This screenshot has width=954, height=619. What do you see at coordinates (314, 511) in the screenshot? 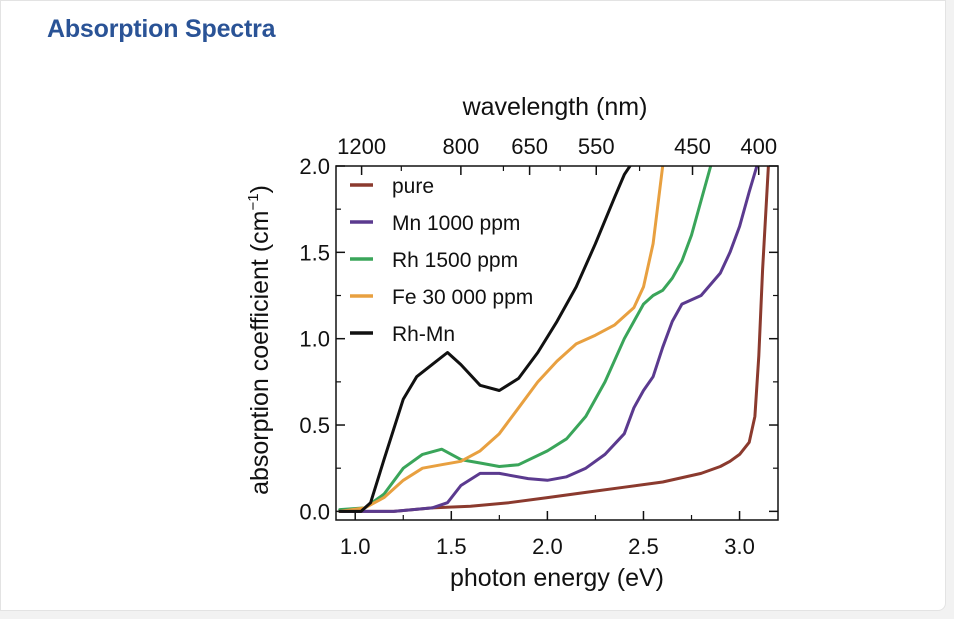
I see `y-tick-label: 0.0` at bounding box center [314, 511].